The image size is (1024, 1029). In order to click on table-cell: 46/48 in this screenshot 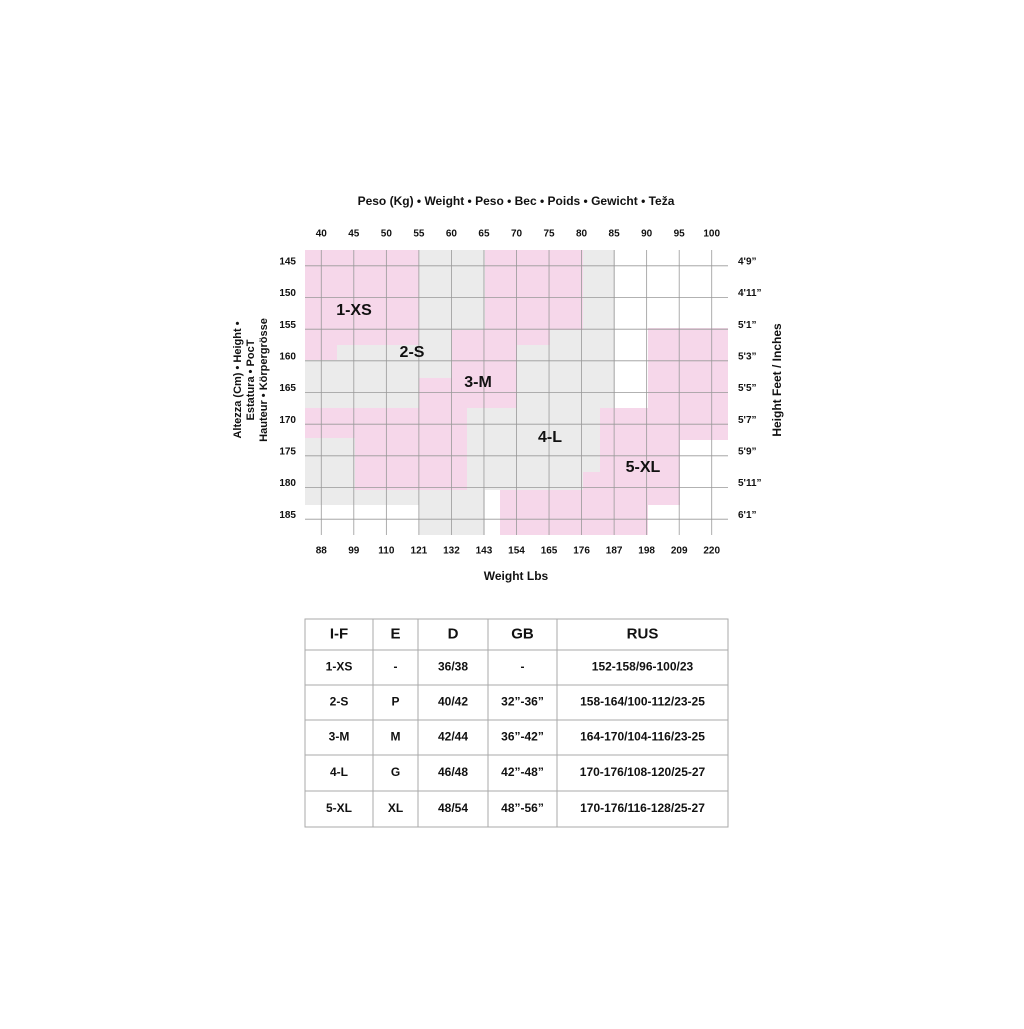, I will do `click(453, 772)`.